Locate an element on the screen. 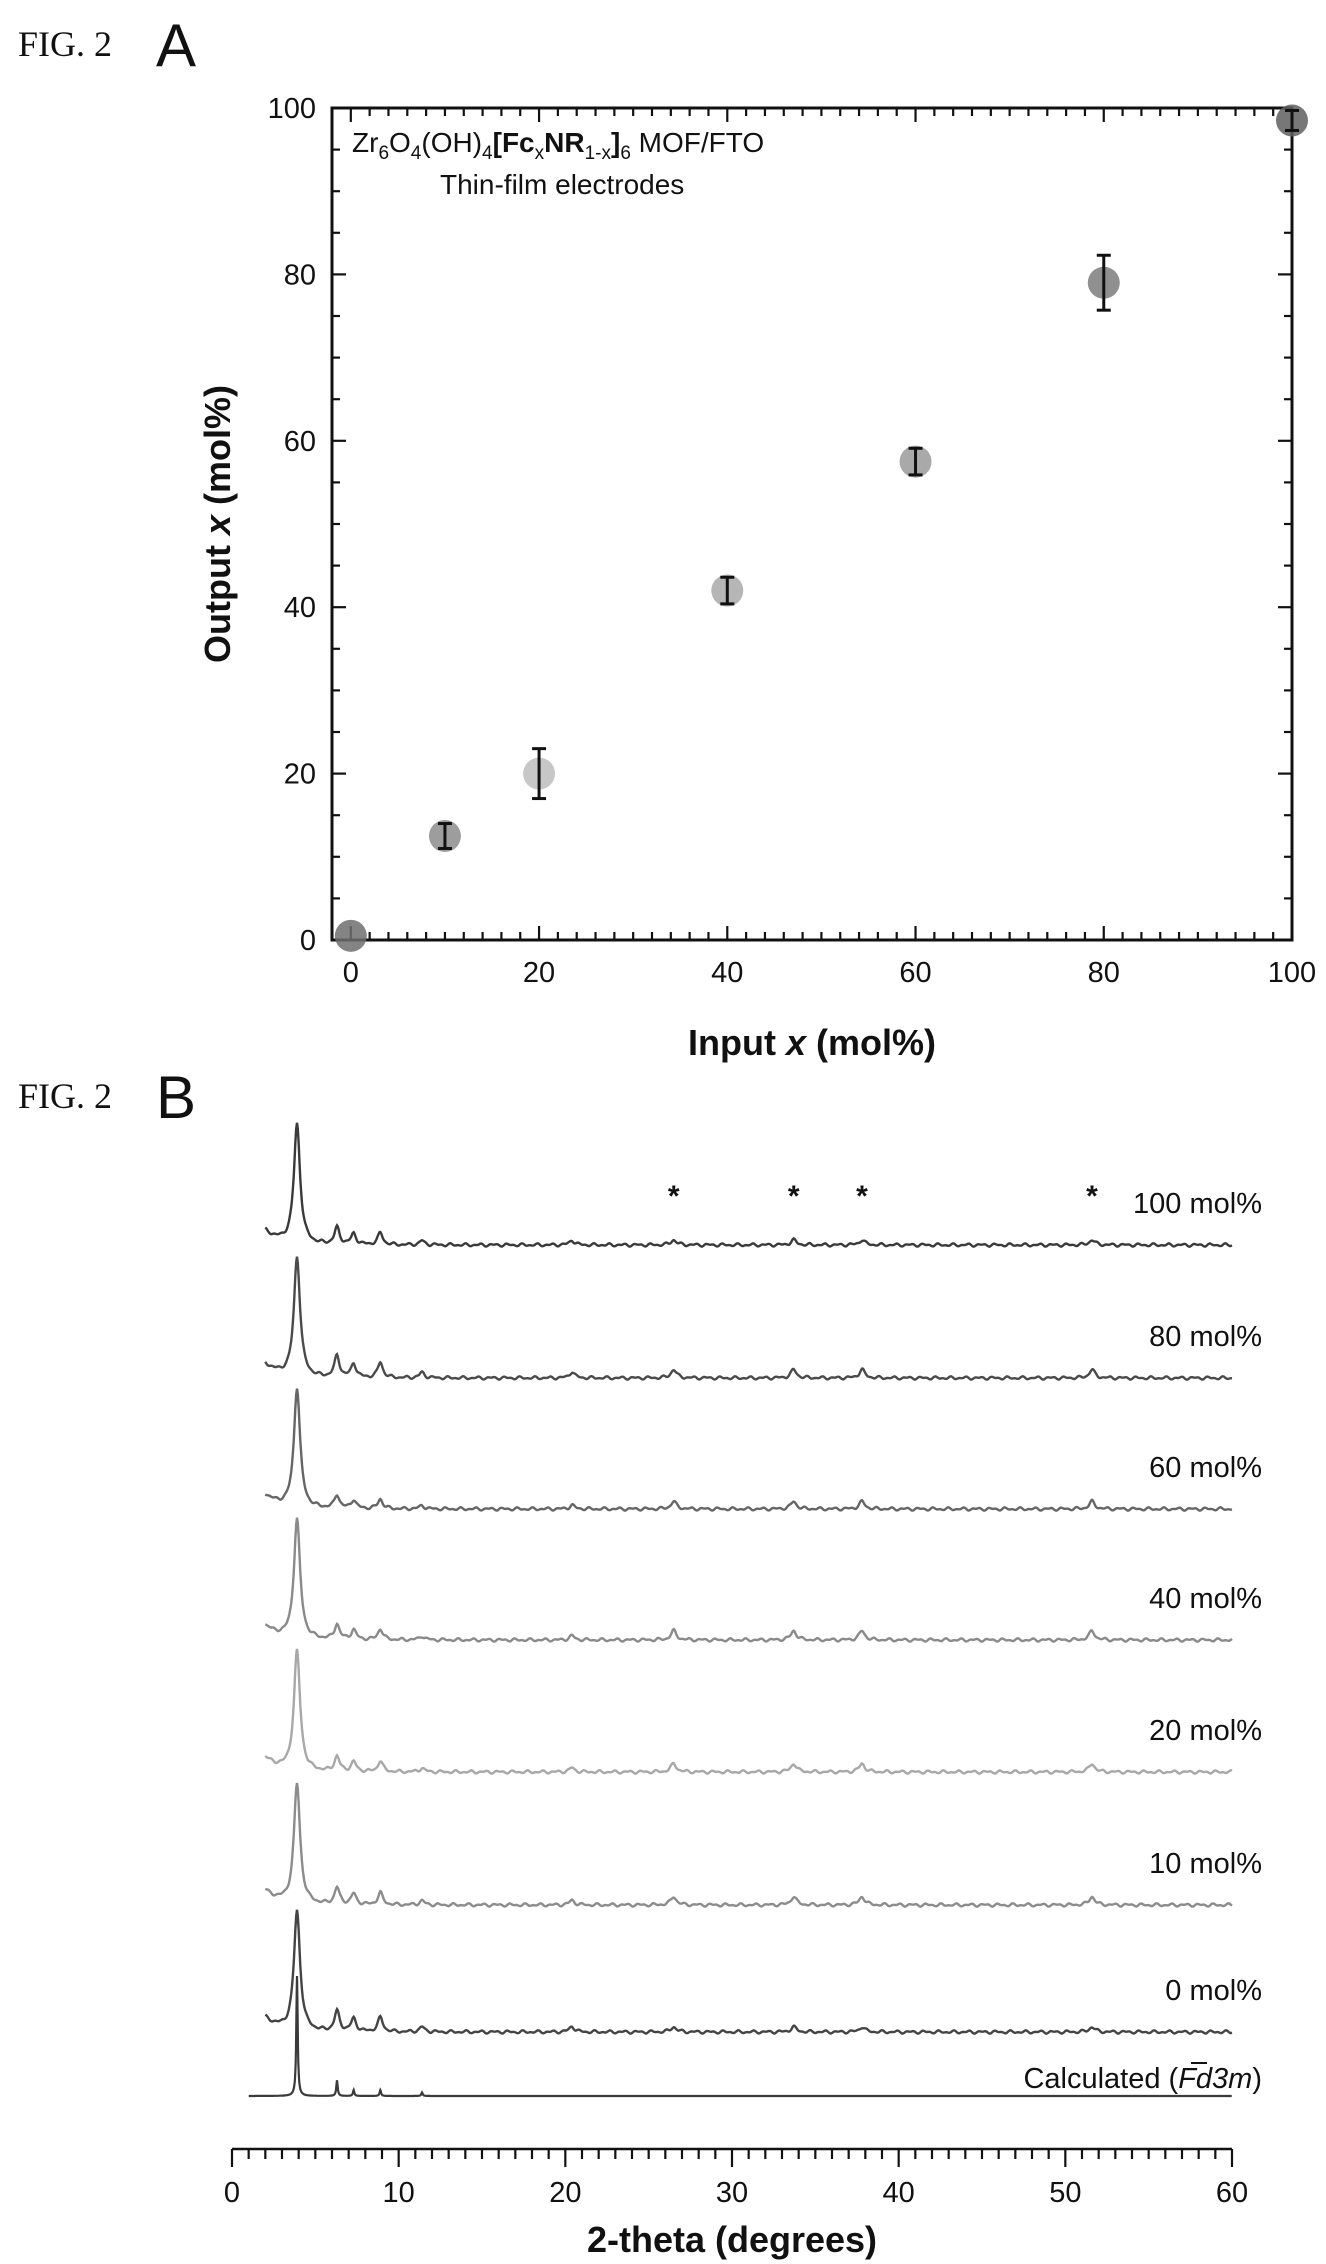 The image size is (1326, 2264). trace-label: 20 mol% is located at coordinates (1205, 1731).